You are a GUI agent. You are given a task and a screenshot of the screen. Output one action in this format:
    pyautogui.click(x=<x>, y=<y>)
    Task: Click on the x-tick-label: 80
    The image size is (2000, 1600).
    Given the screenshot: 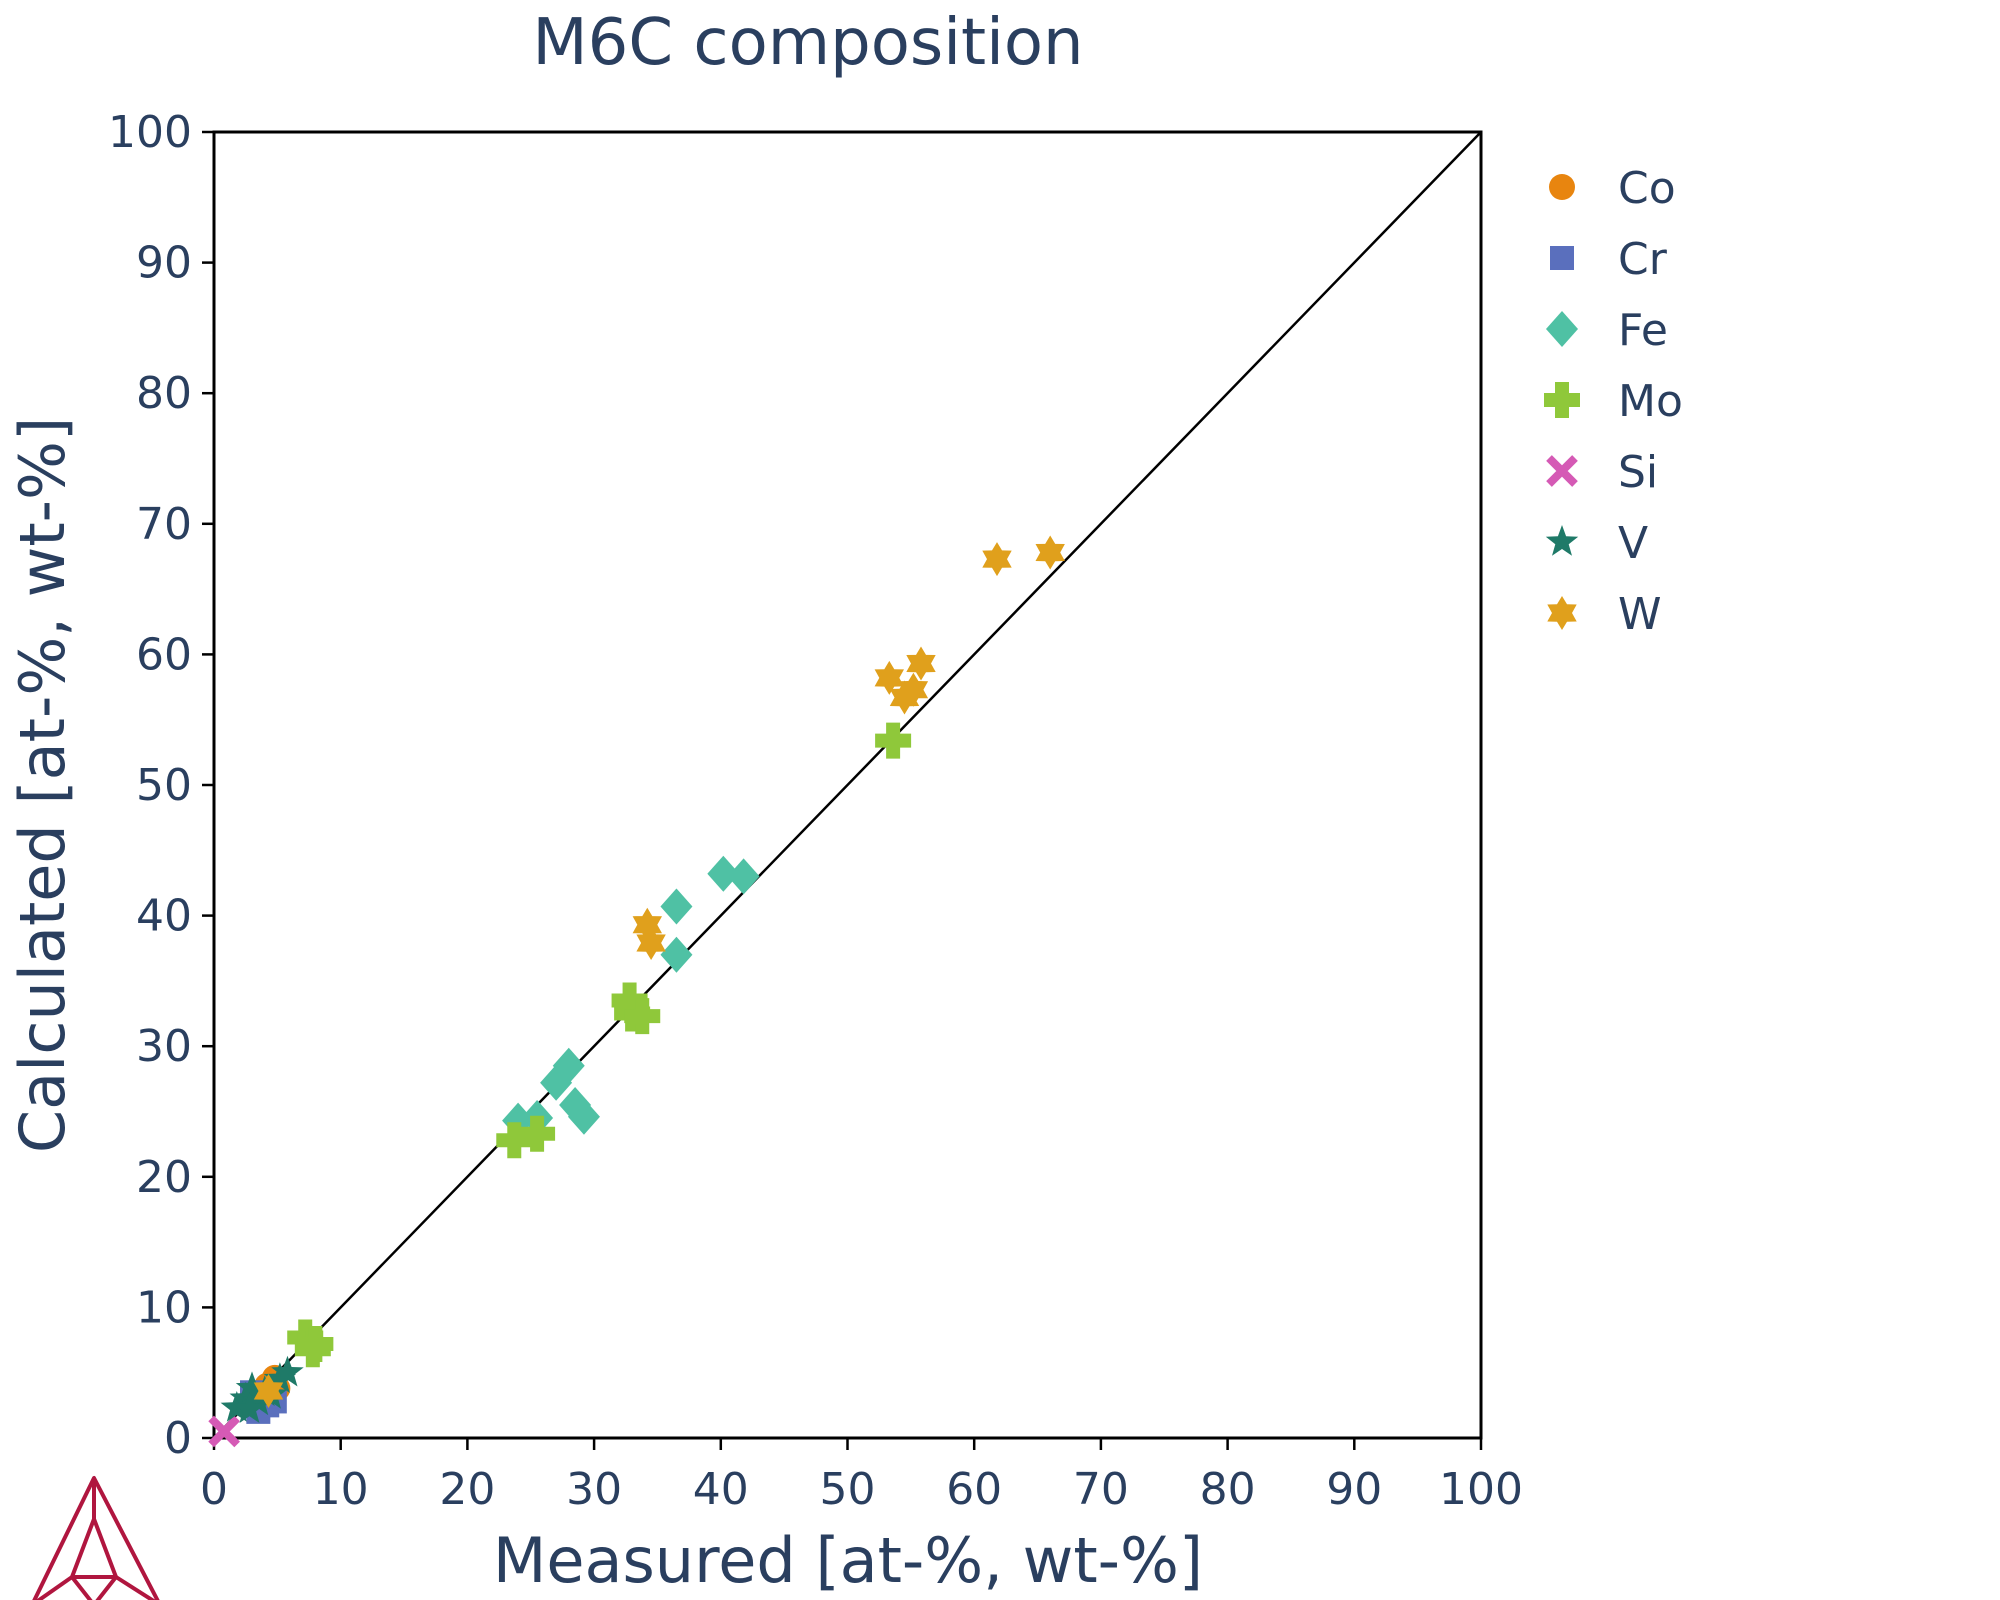 What is the action you would take?
    pyautogui.click(x=1228, y=1489)
    